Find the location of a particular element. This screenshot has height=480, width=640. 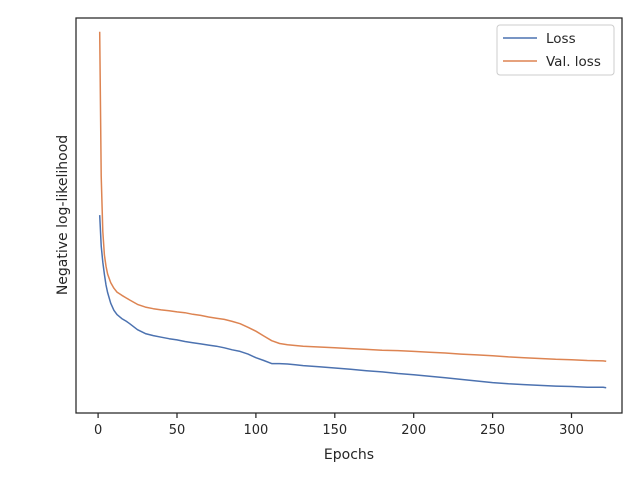

x-tick-label: 200 is located at coordinates (413, 430).